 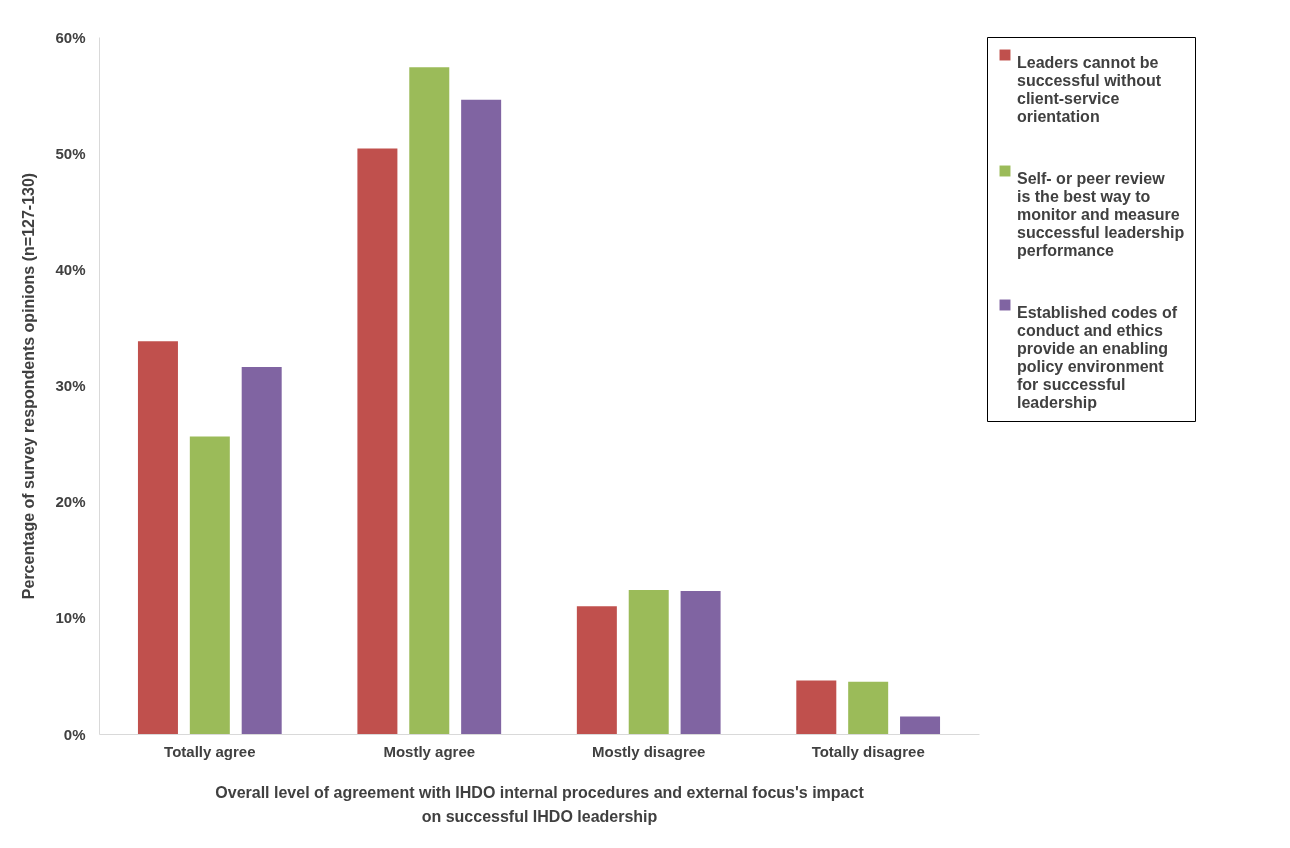 What do you see at coordinates (70, 618) in the screenshot?
I see `y-tick-label: 10%` at bounding box center [70, 618].